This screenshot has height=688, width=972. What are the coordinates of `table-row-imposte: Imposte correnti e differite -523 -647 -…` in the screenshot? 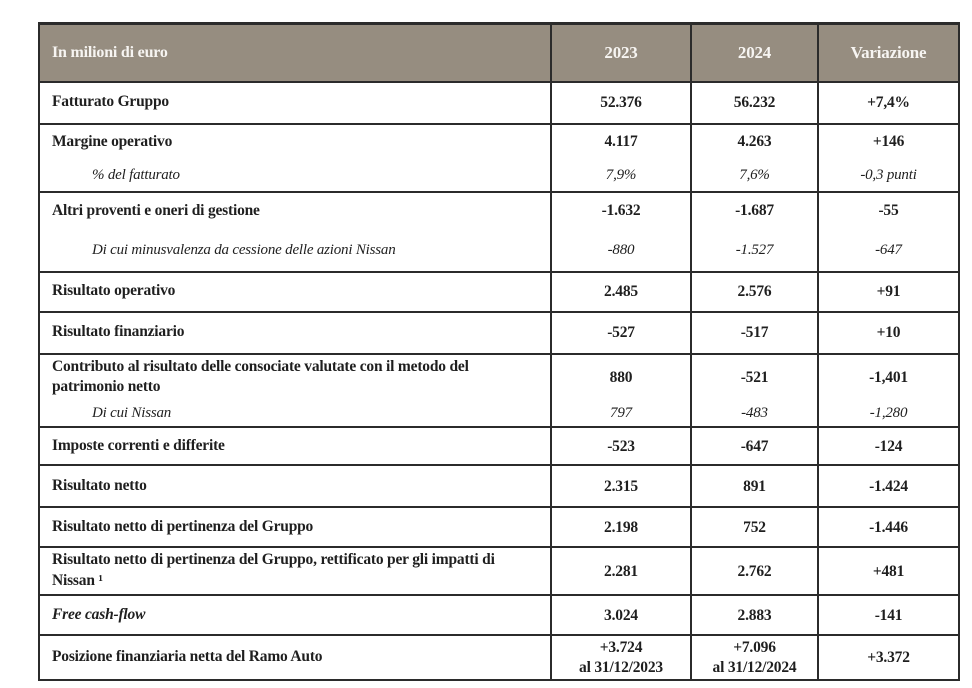 It's located at (499, 446).